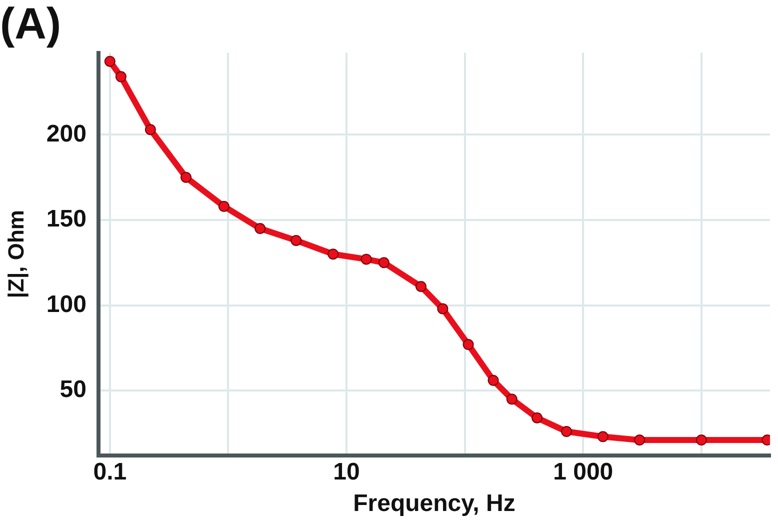  I want to click on x-tick-label: 0.1, so click(110, 472).